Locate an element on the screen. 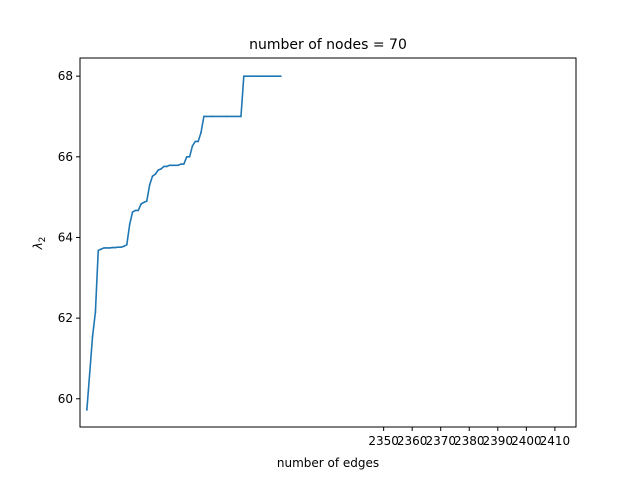  x-tick-label: 2350 is located at coordinates (383, 441).